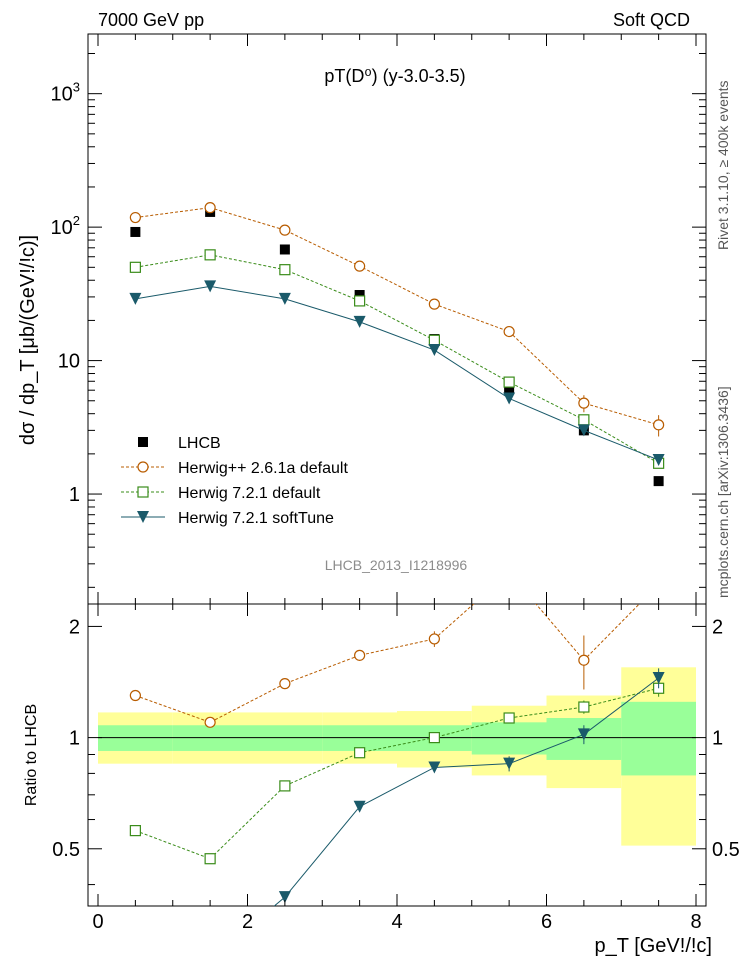 Image resolution: width=746 pixels, height=972 pixels. I want to click on tick-label: 10³, so click(65, 93).